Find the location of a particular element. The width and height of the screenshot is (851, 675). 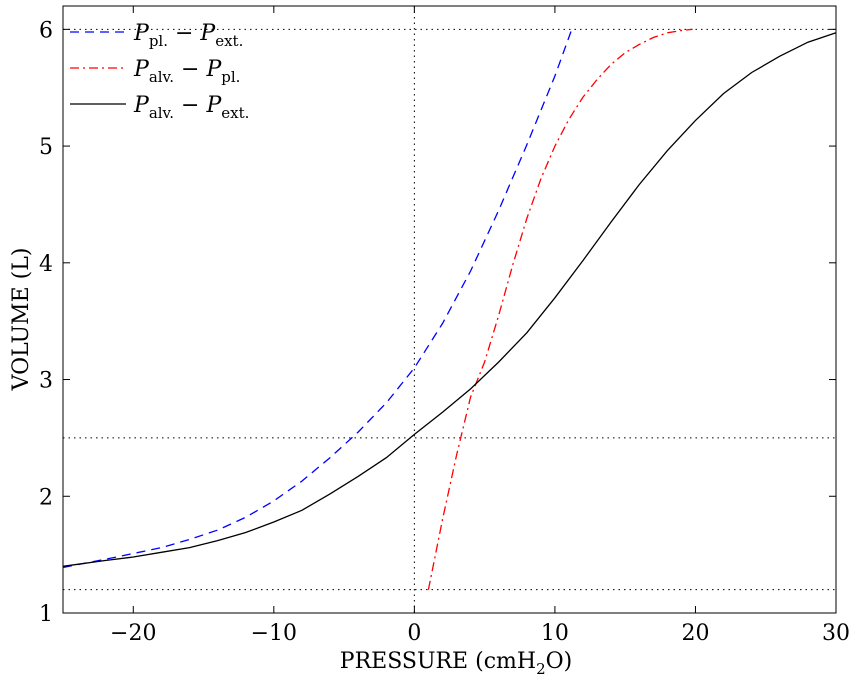

y-tick-label: 6 is located at coordinates (46, 30).